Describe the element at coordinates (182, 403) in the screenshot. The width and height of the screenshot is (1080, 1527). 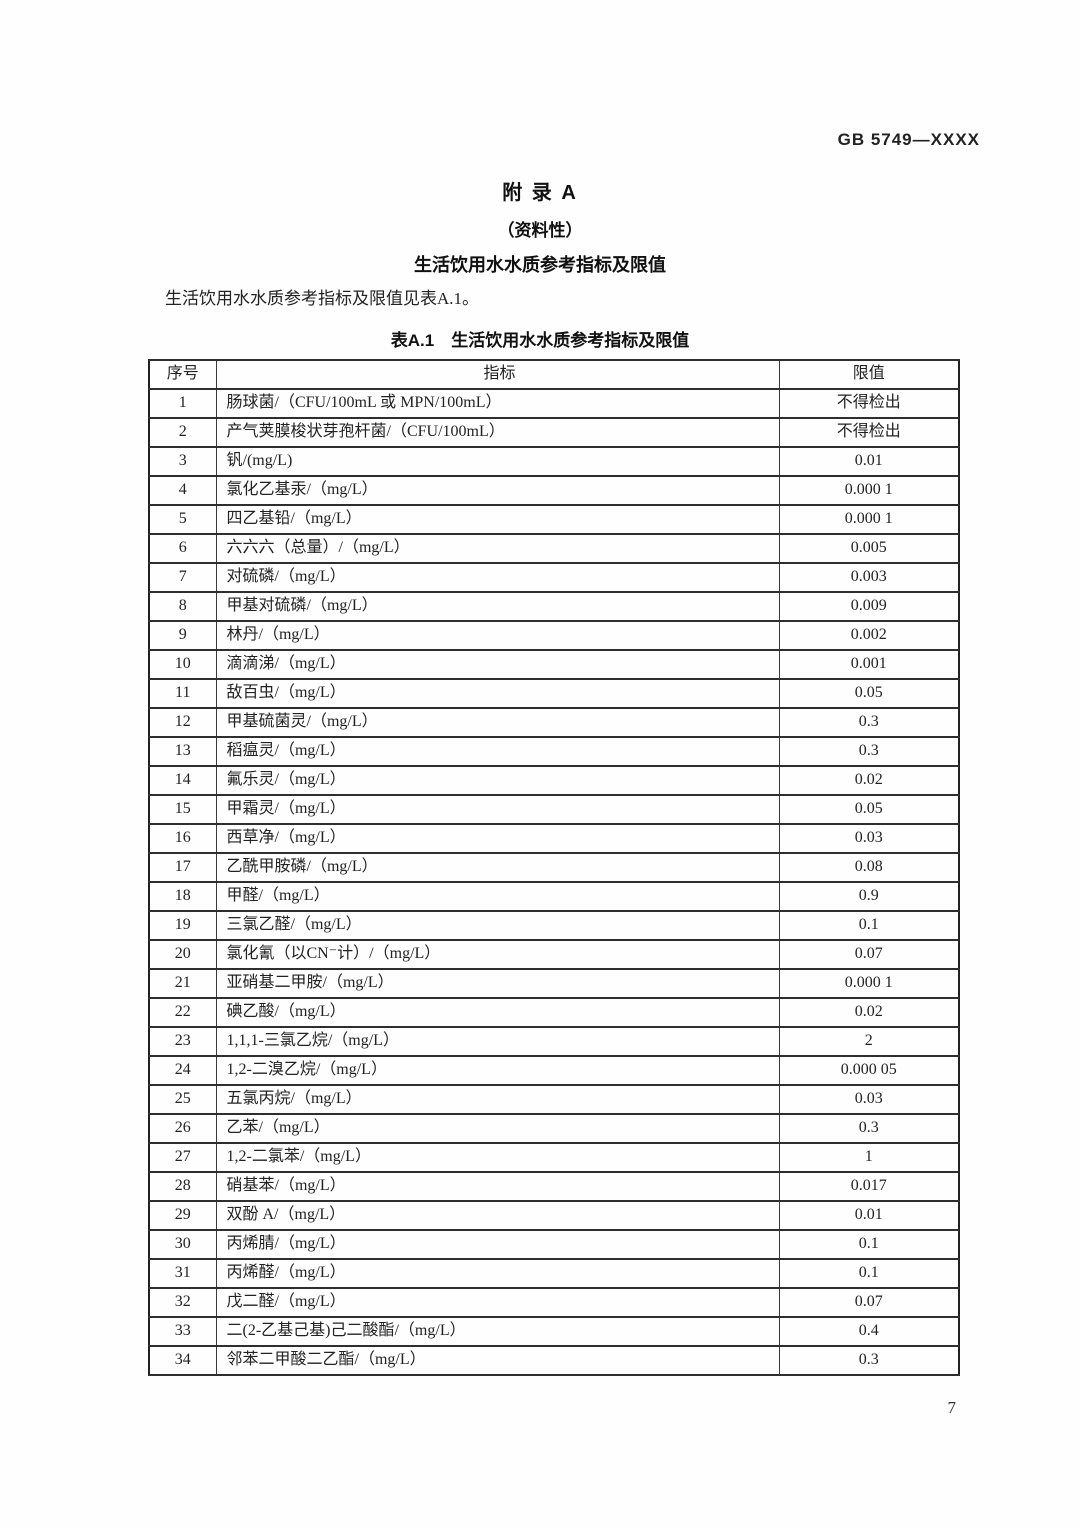
I see `row-number-cell: 1` at that location.